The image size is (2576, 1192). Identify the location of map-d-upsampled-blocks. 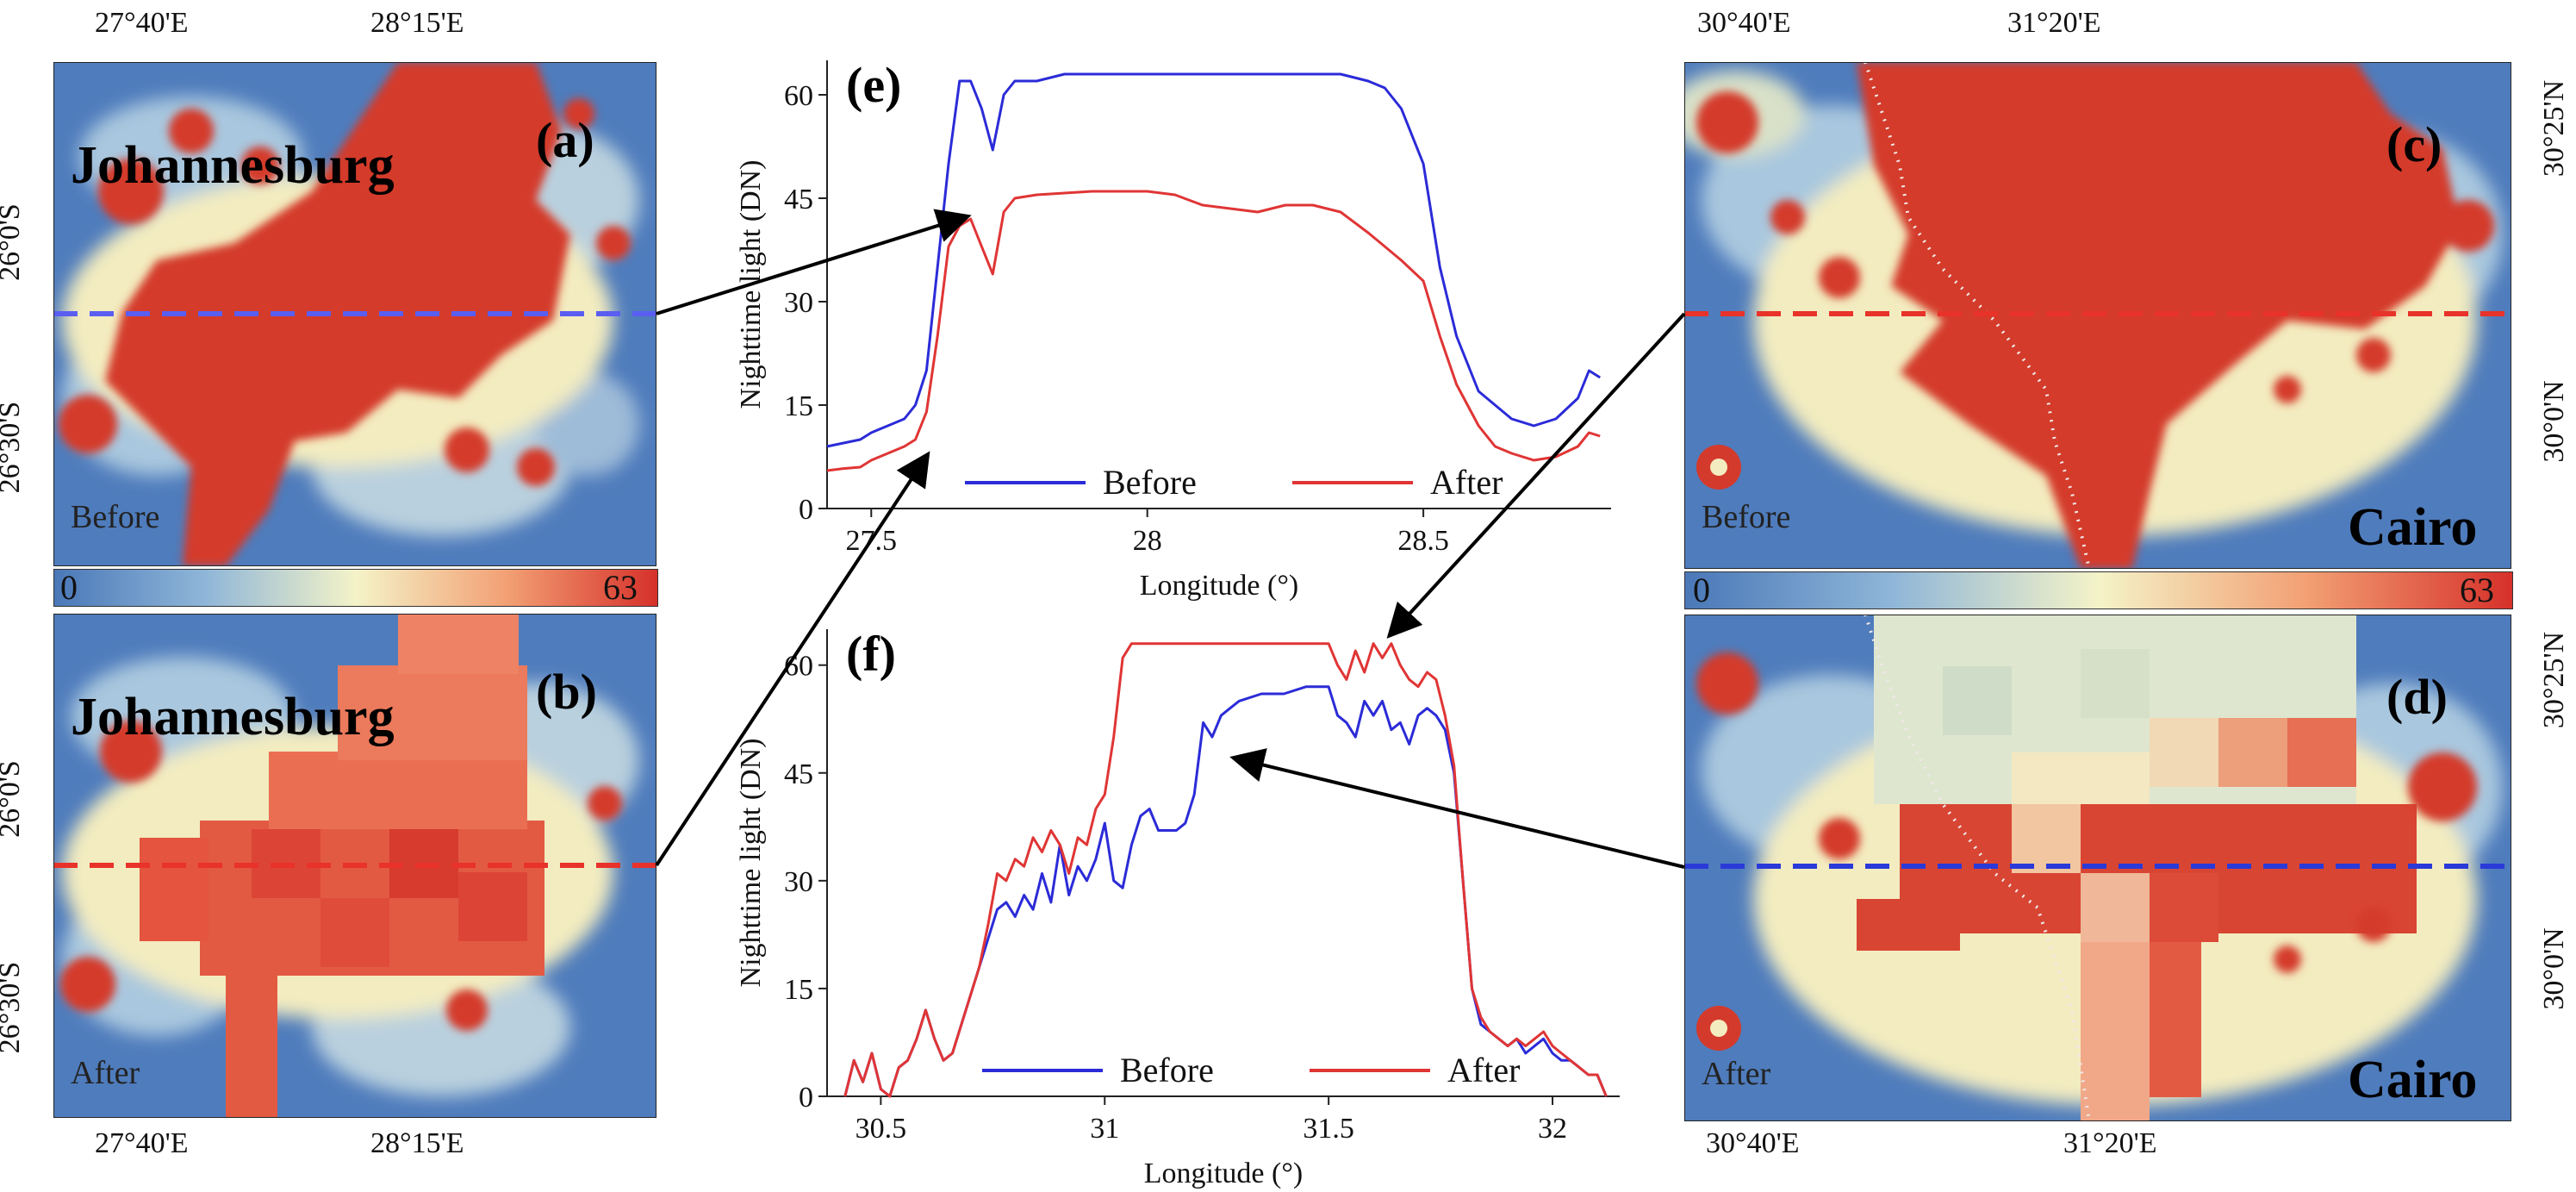
(2137, 868).